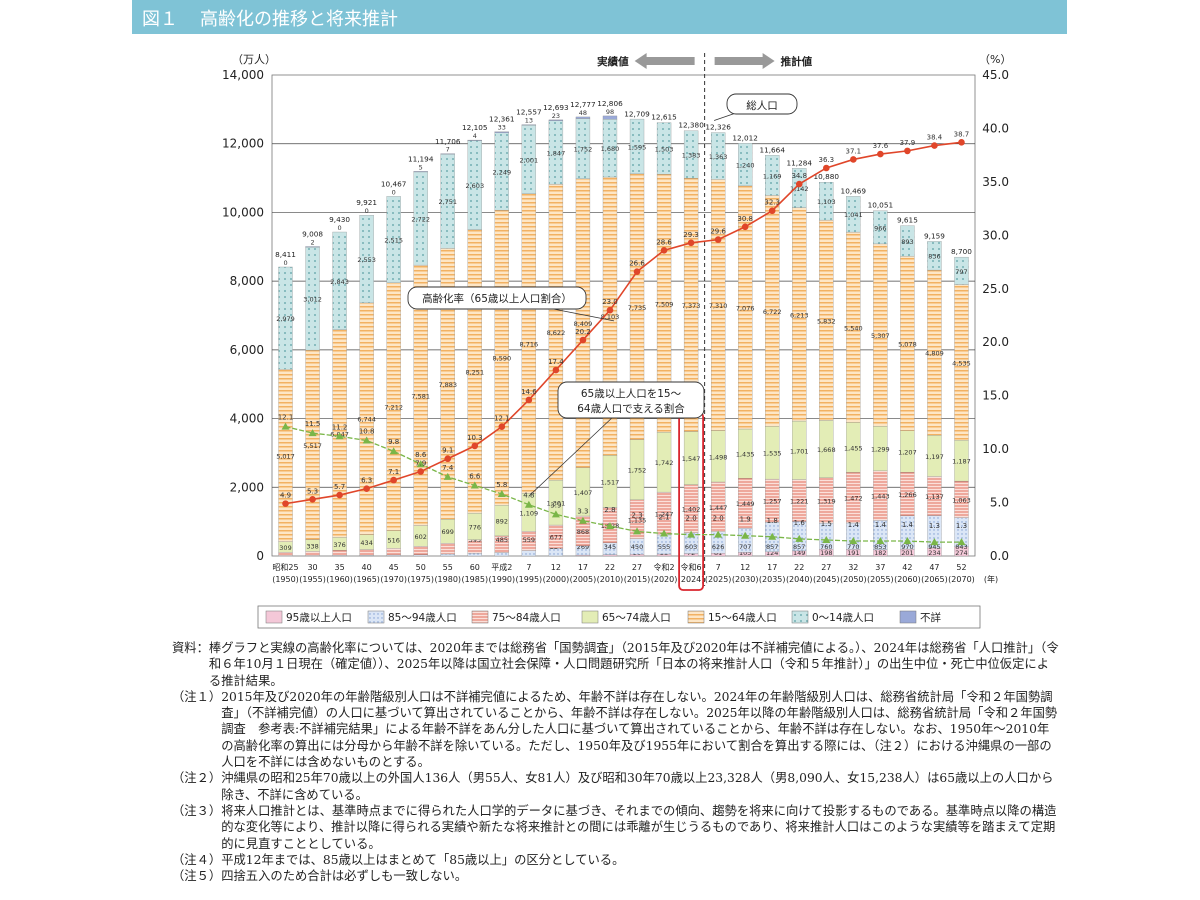 This screenshot has height=900, width=1200. What do you see at coordinates (772, 553) in the screenshot?
I see `segment-label: 124` at bounding box center [772, 553].